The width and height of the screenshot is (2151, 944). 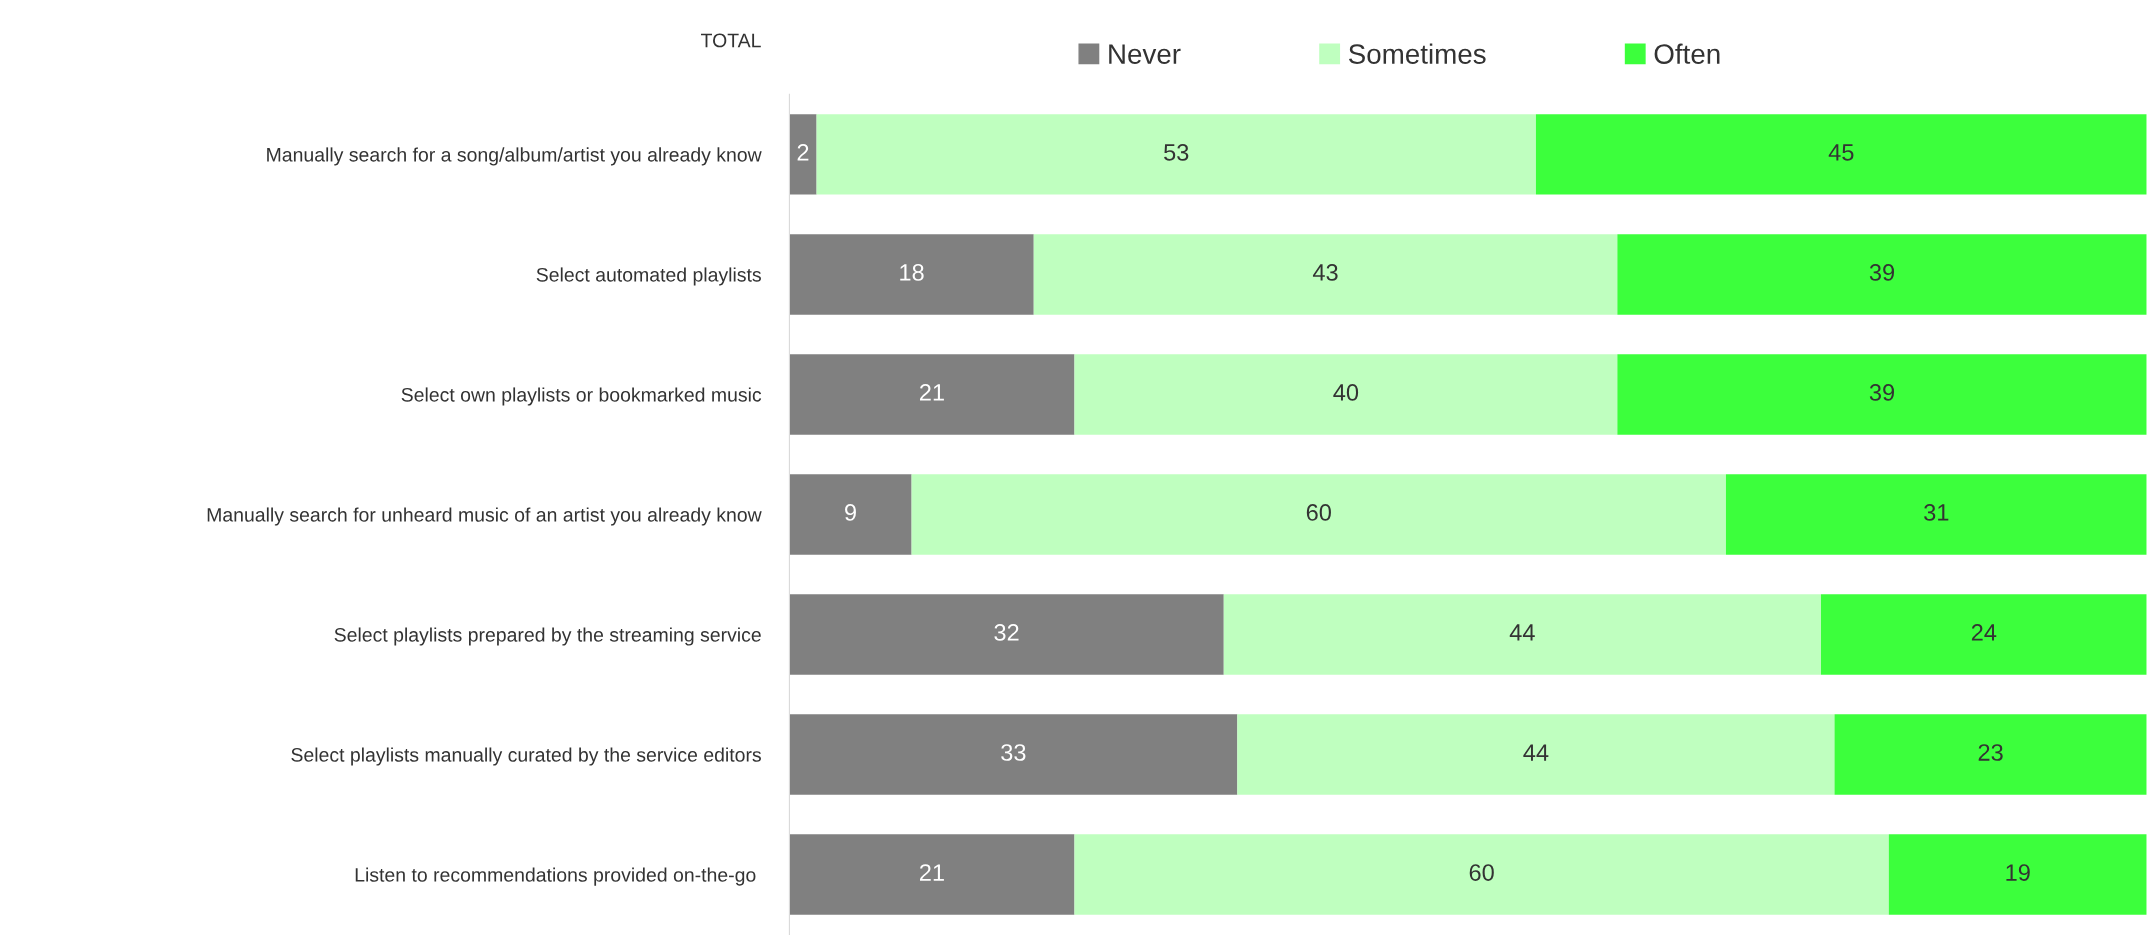 I want to click on data-label: 2, so click(x=803, y=152).